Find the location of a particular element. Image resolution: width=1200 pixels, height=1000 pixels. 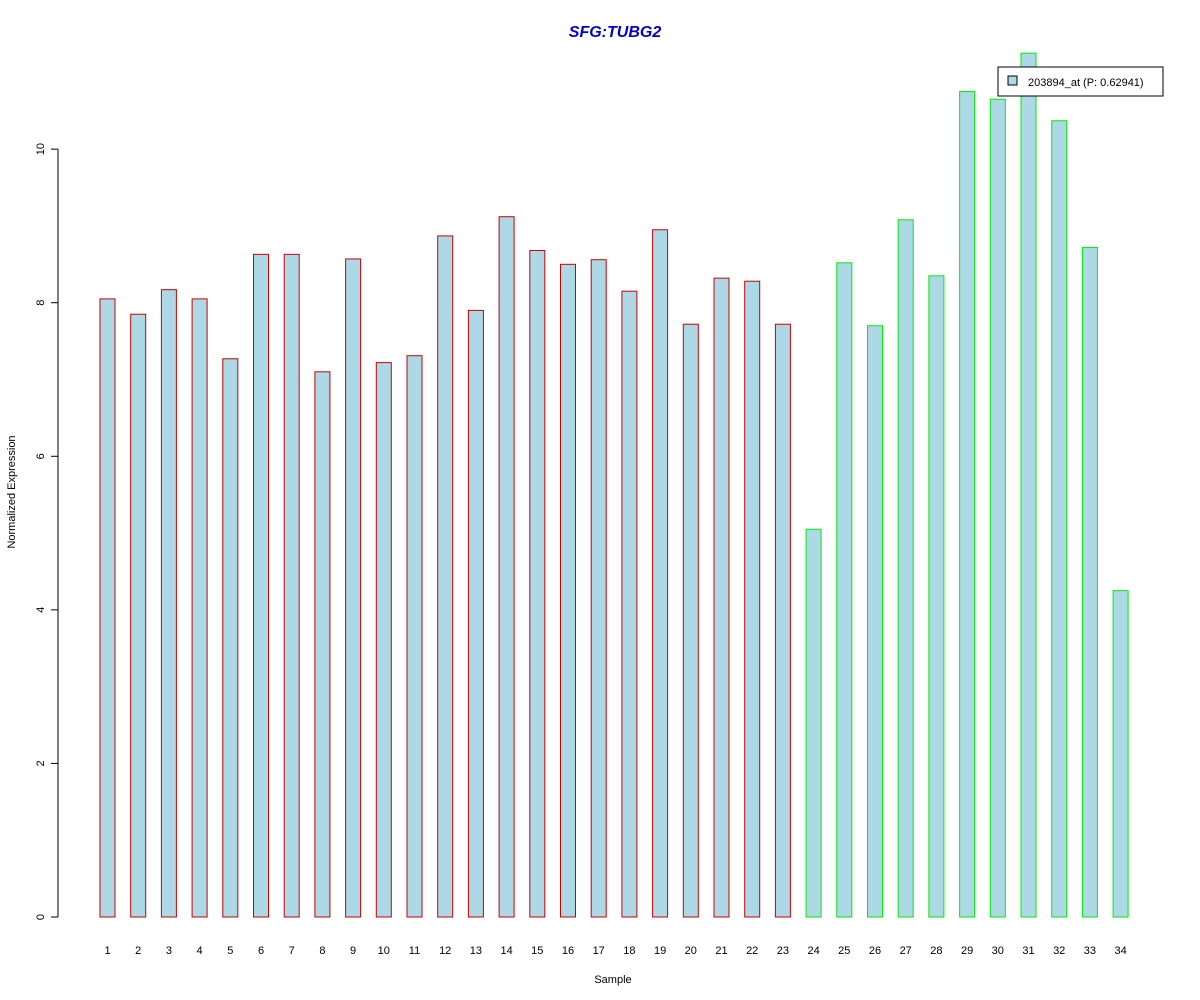

x-tick-label: 28 is located at coordinates (936, 951).